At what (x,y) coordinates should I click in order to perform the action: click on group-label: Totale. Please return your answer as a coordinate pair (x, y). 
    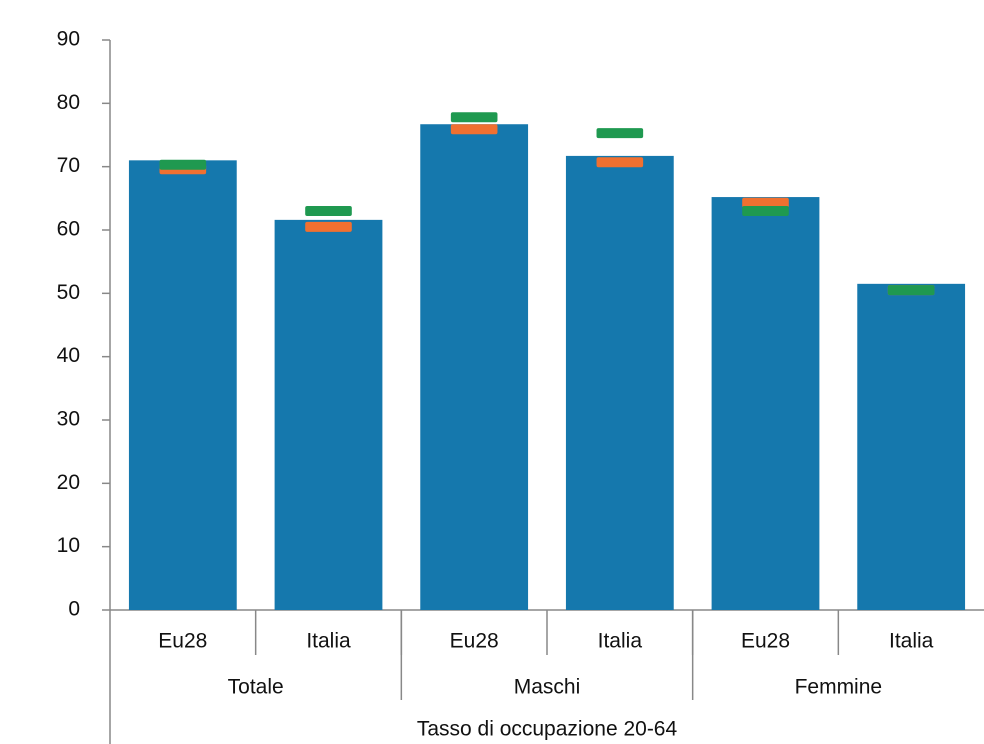
    Looking at the image, I should click on (256, 687).